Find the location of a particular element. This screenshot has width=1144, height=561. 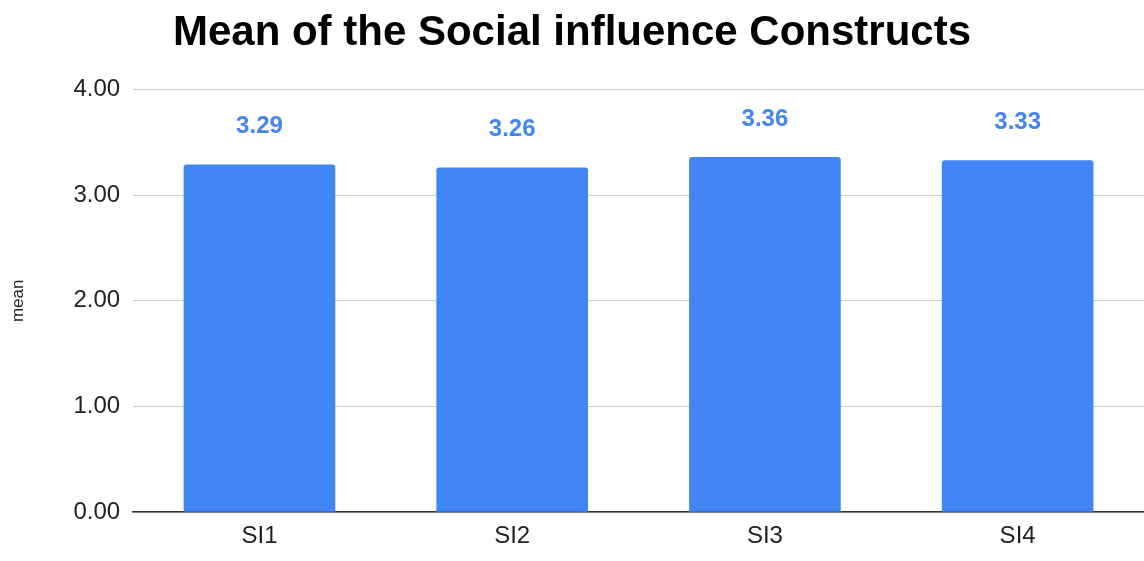

y-tick-label: 2.00 is located at coordinates (97, 299).